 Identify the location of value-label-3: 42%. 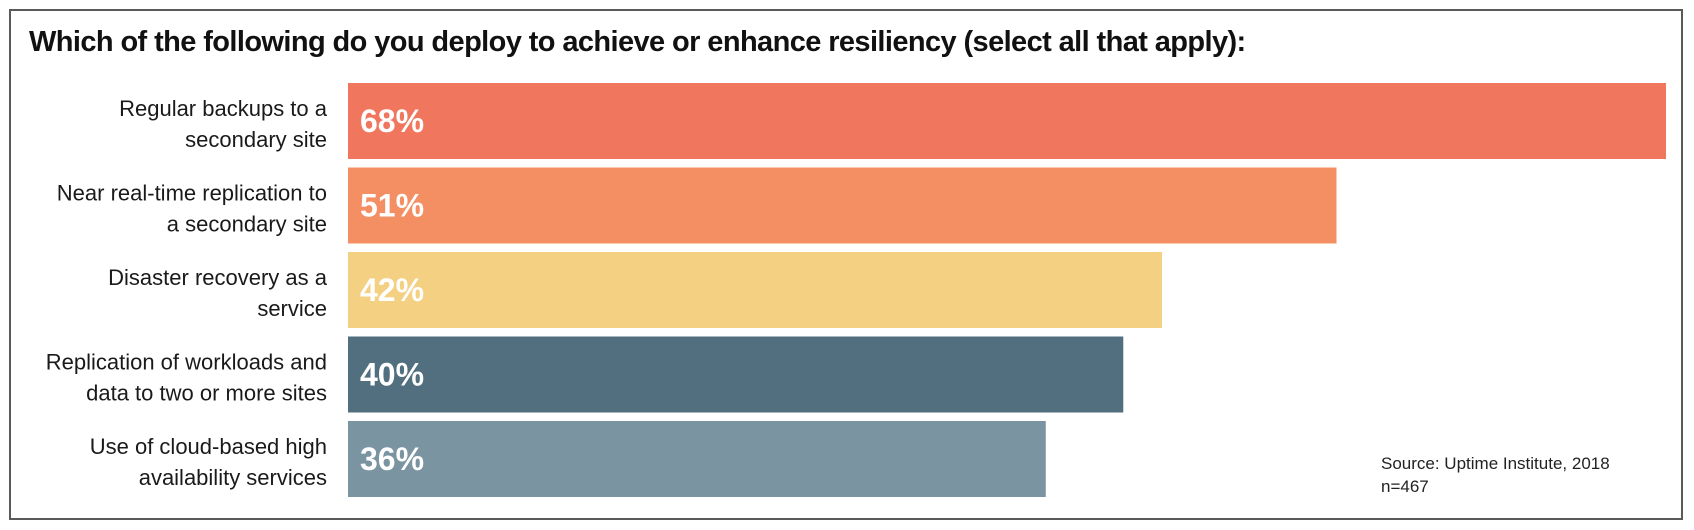
(392, 290).